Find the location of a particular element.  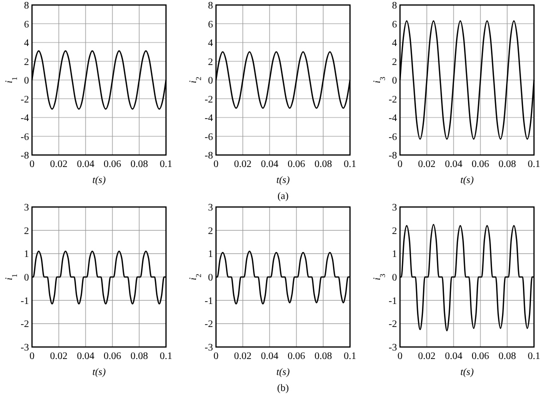

text: (b) is located at coordinates (283, 388).